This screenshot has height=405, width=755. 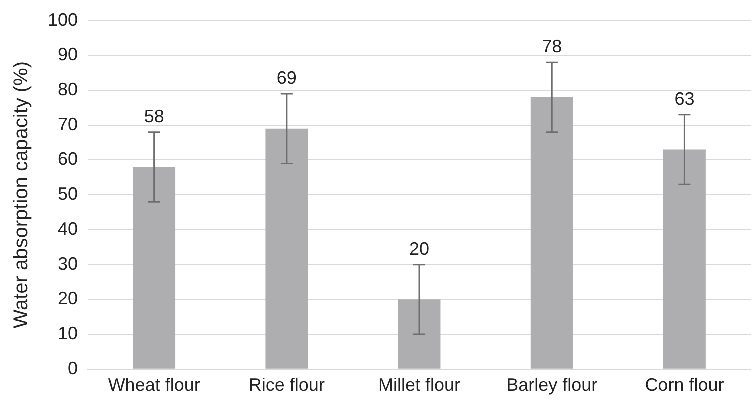 I want to click on data-label: 63, so click(x=684, y=98).